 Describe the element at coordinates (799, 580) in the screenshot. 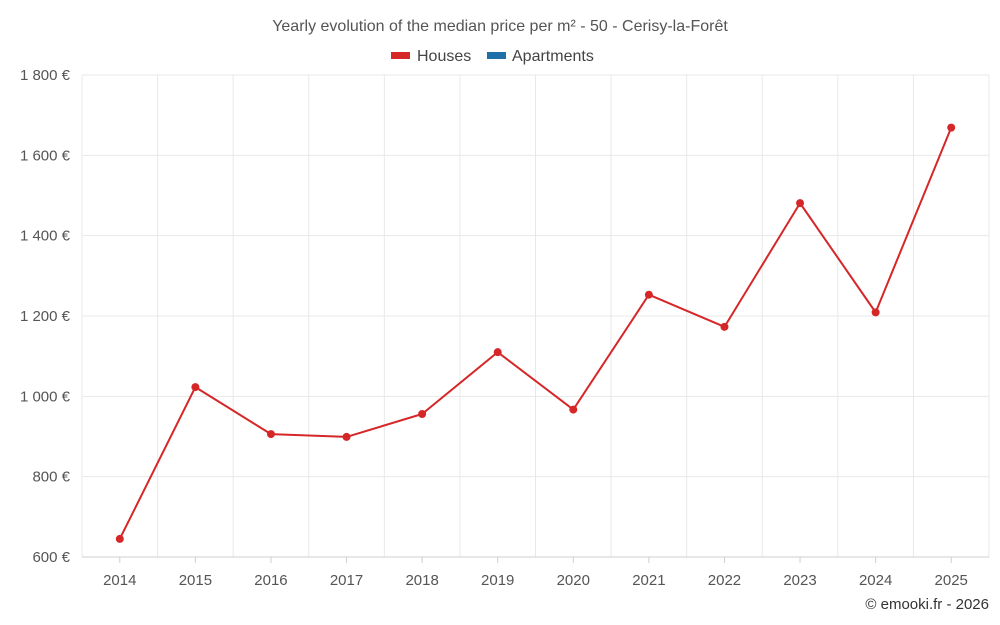

I see `x-tick-label: 2023` at that location.